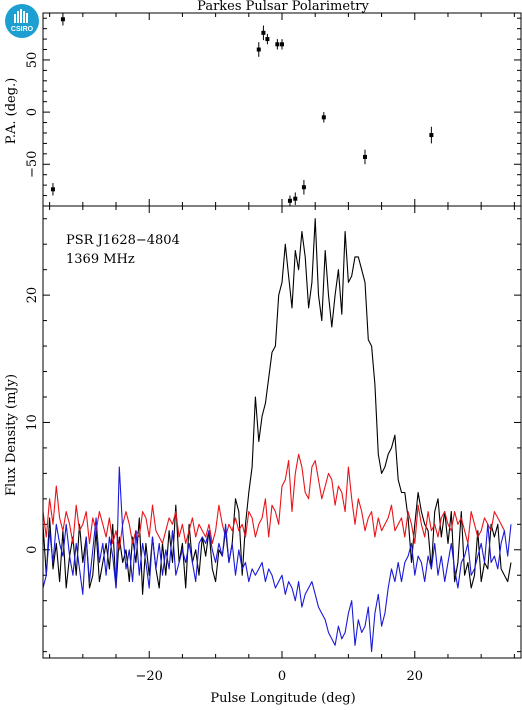  I want to click on bottom-y-tick-label: 10, so click(32, 422).